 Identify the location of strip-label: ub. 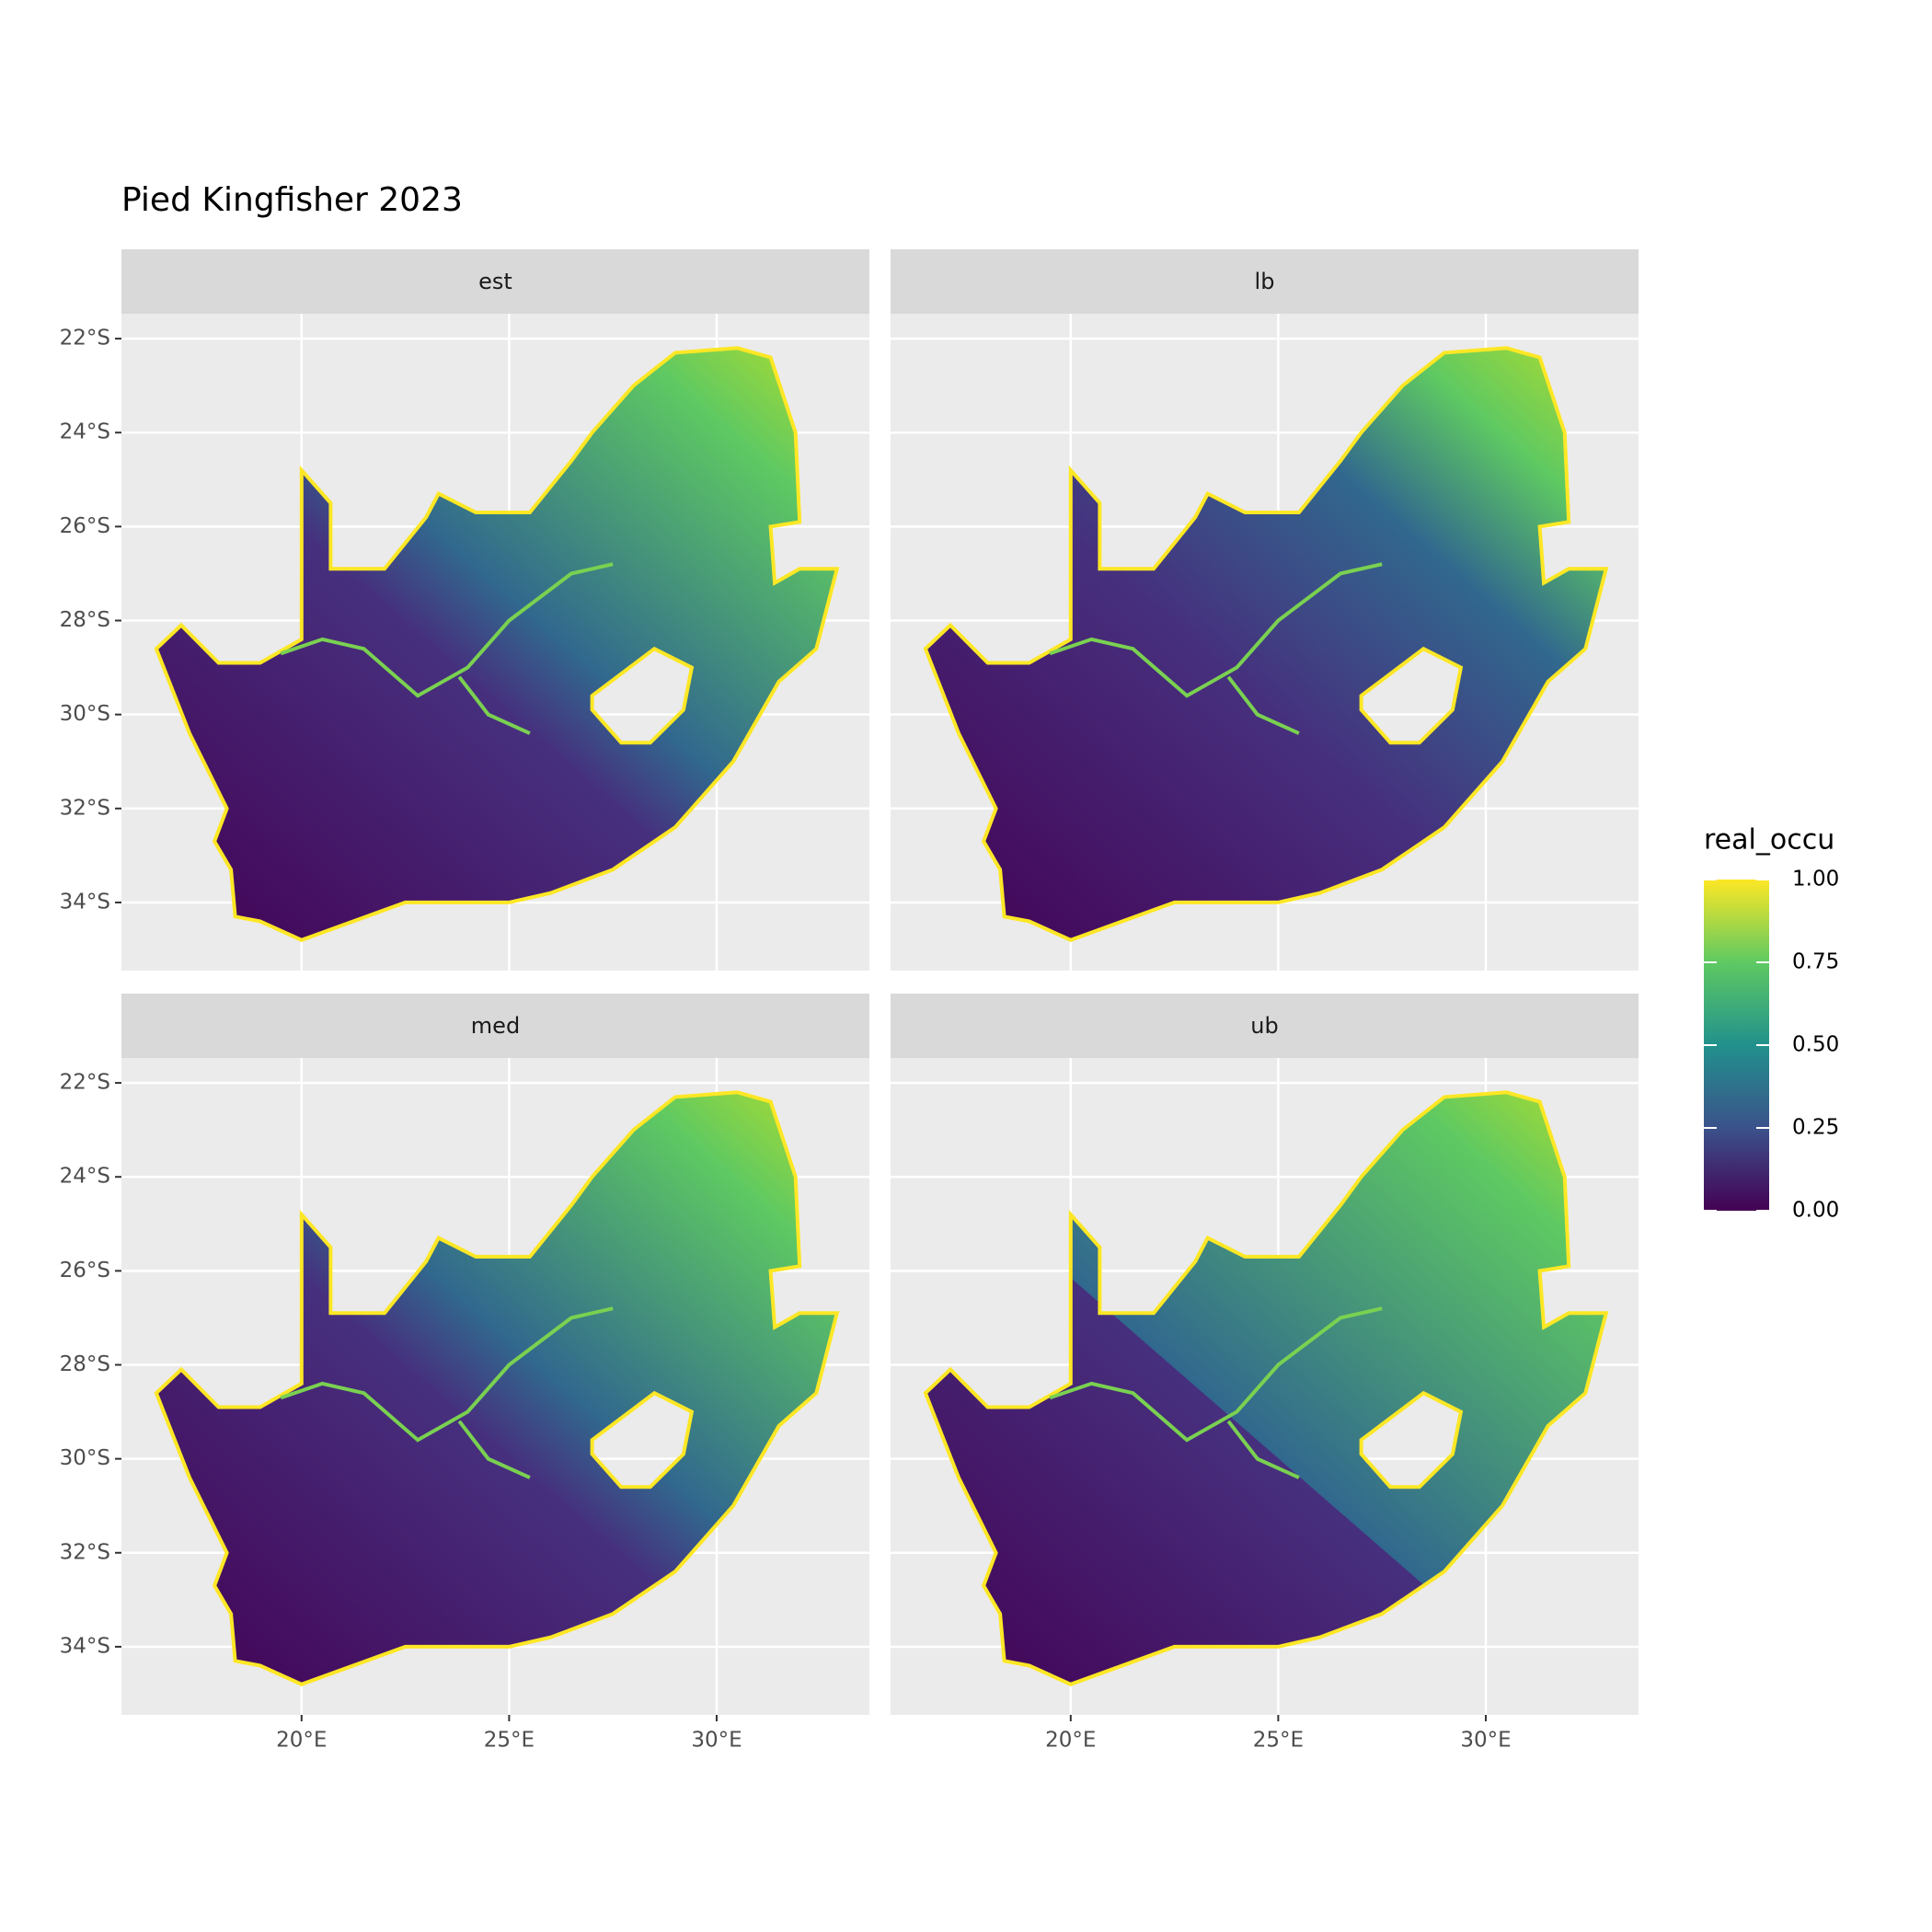
(1264, 1026).